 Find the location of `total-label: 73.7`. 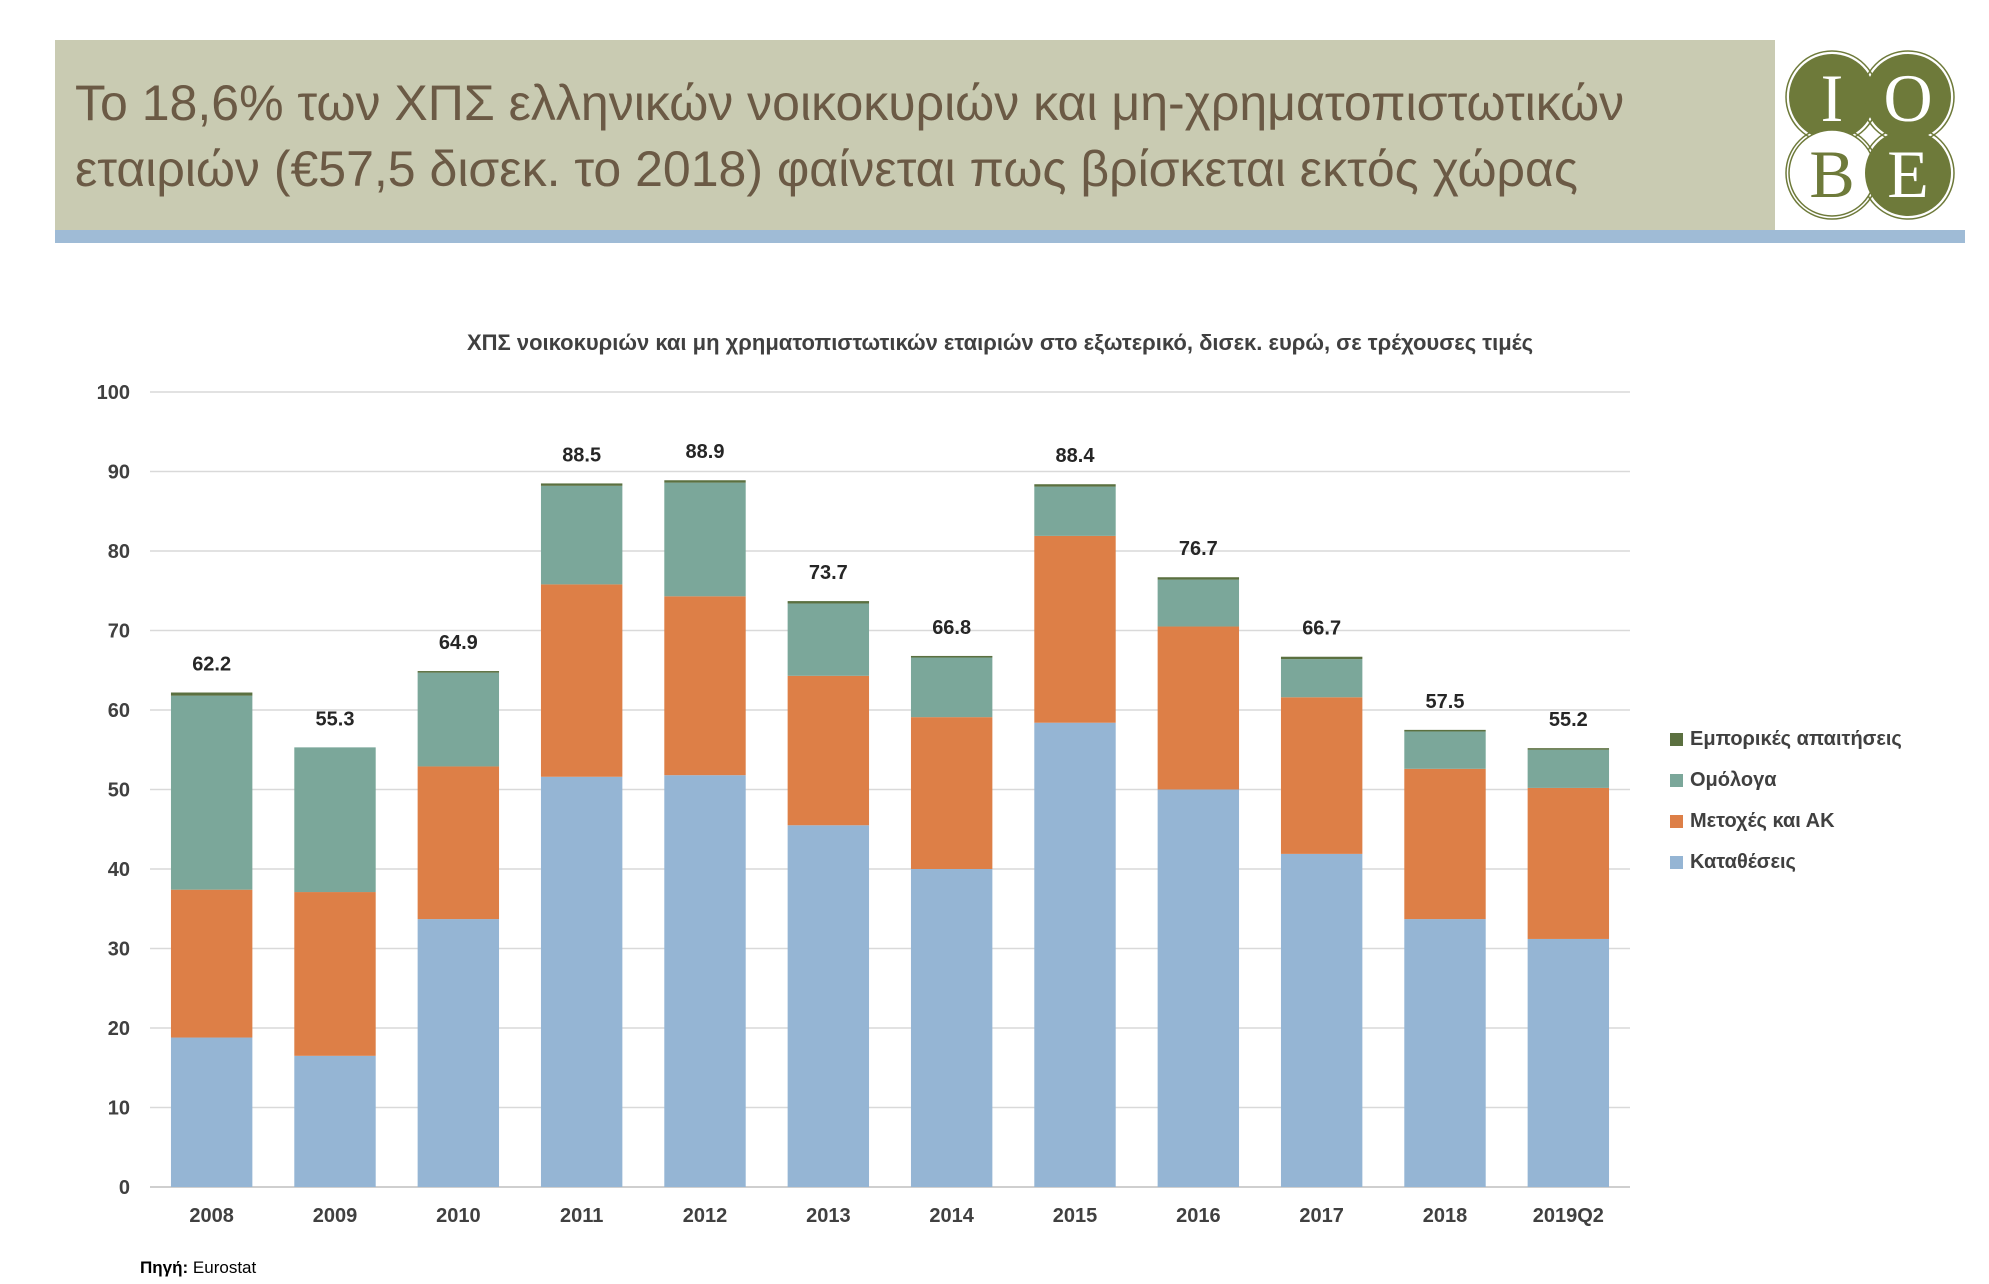

total-label: 73.7 is located at coordinates (828, 573).